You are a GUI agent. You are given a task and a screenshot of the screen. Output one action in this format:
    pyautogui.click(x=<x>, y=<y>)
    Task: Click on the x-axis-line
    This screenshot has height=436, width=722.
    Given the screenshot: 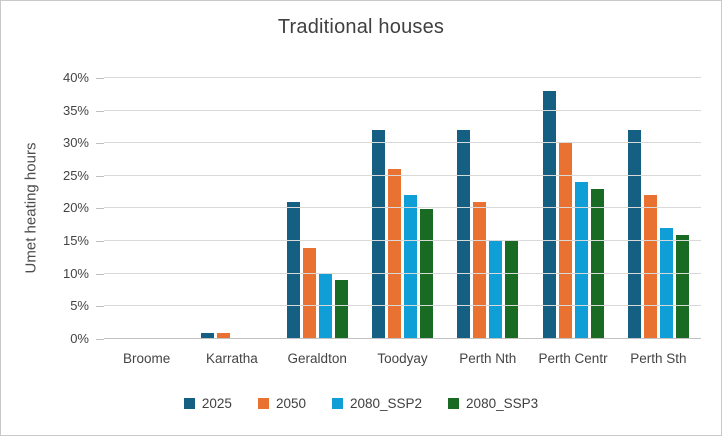 What is the action you would take?
    pyautogui.click(x=402, y=338)
    